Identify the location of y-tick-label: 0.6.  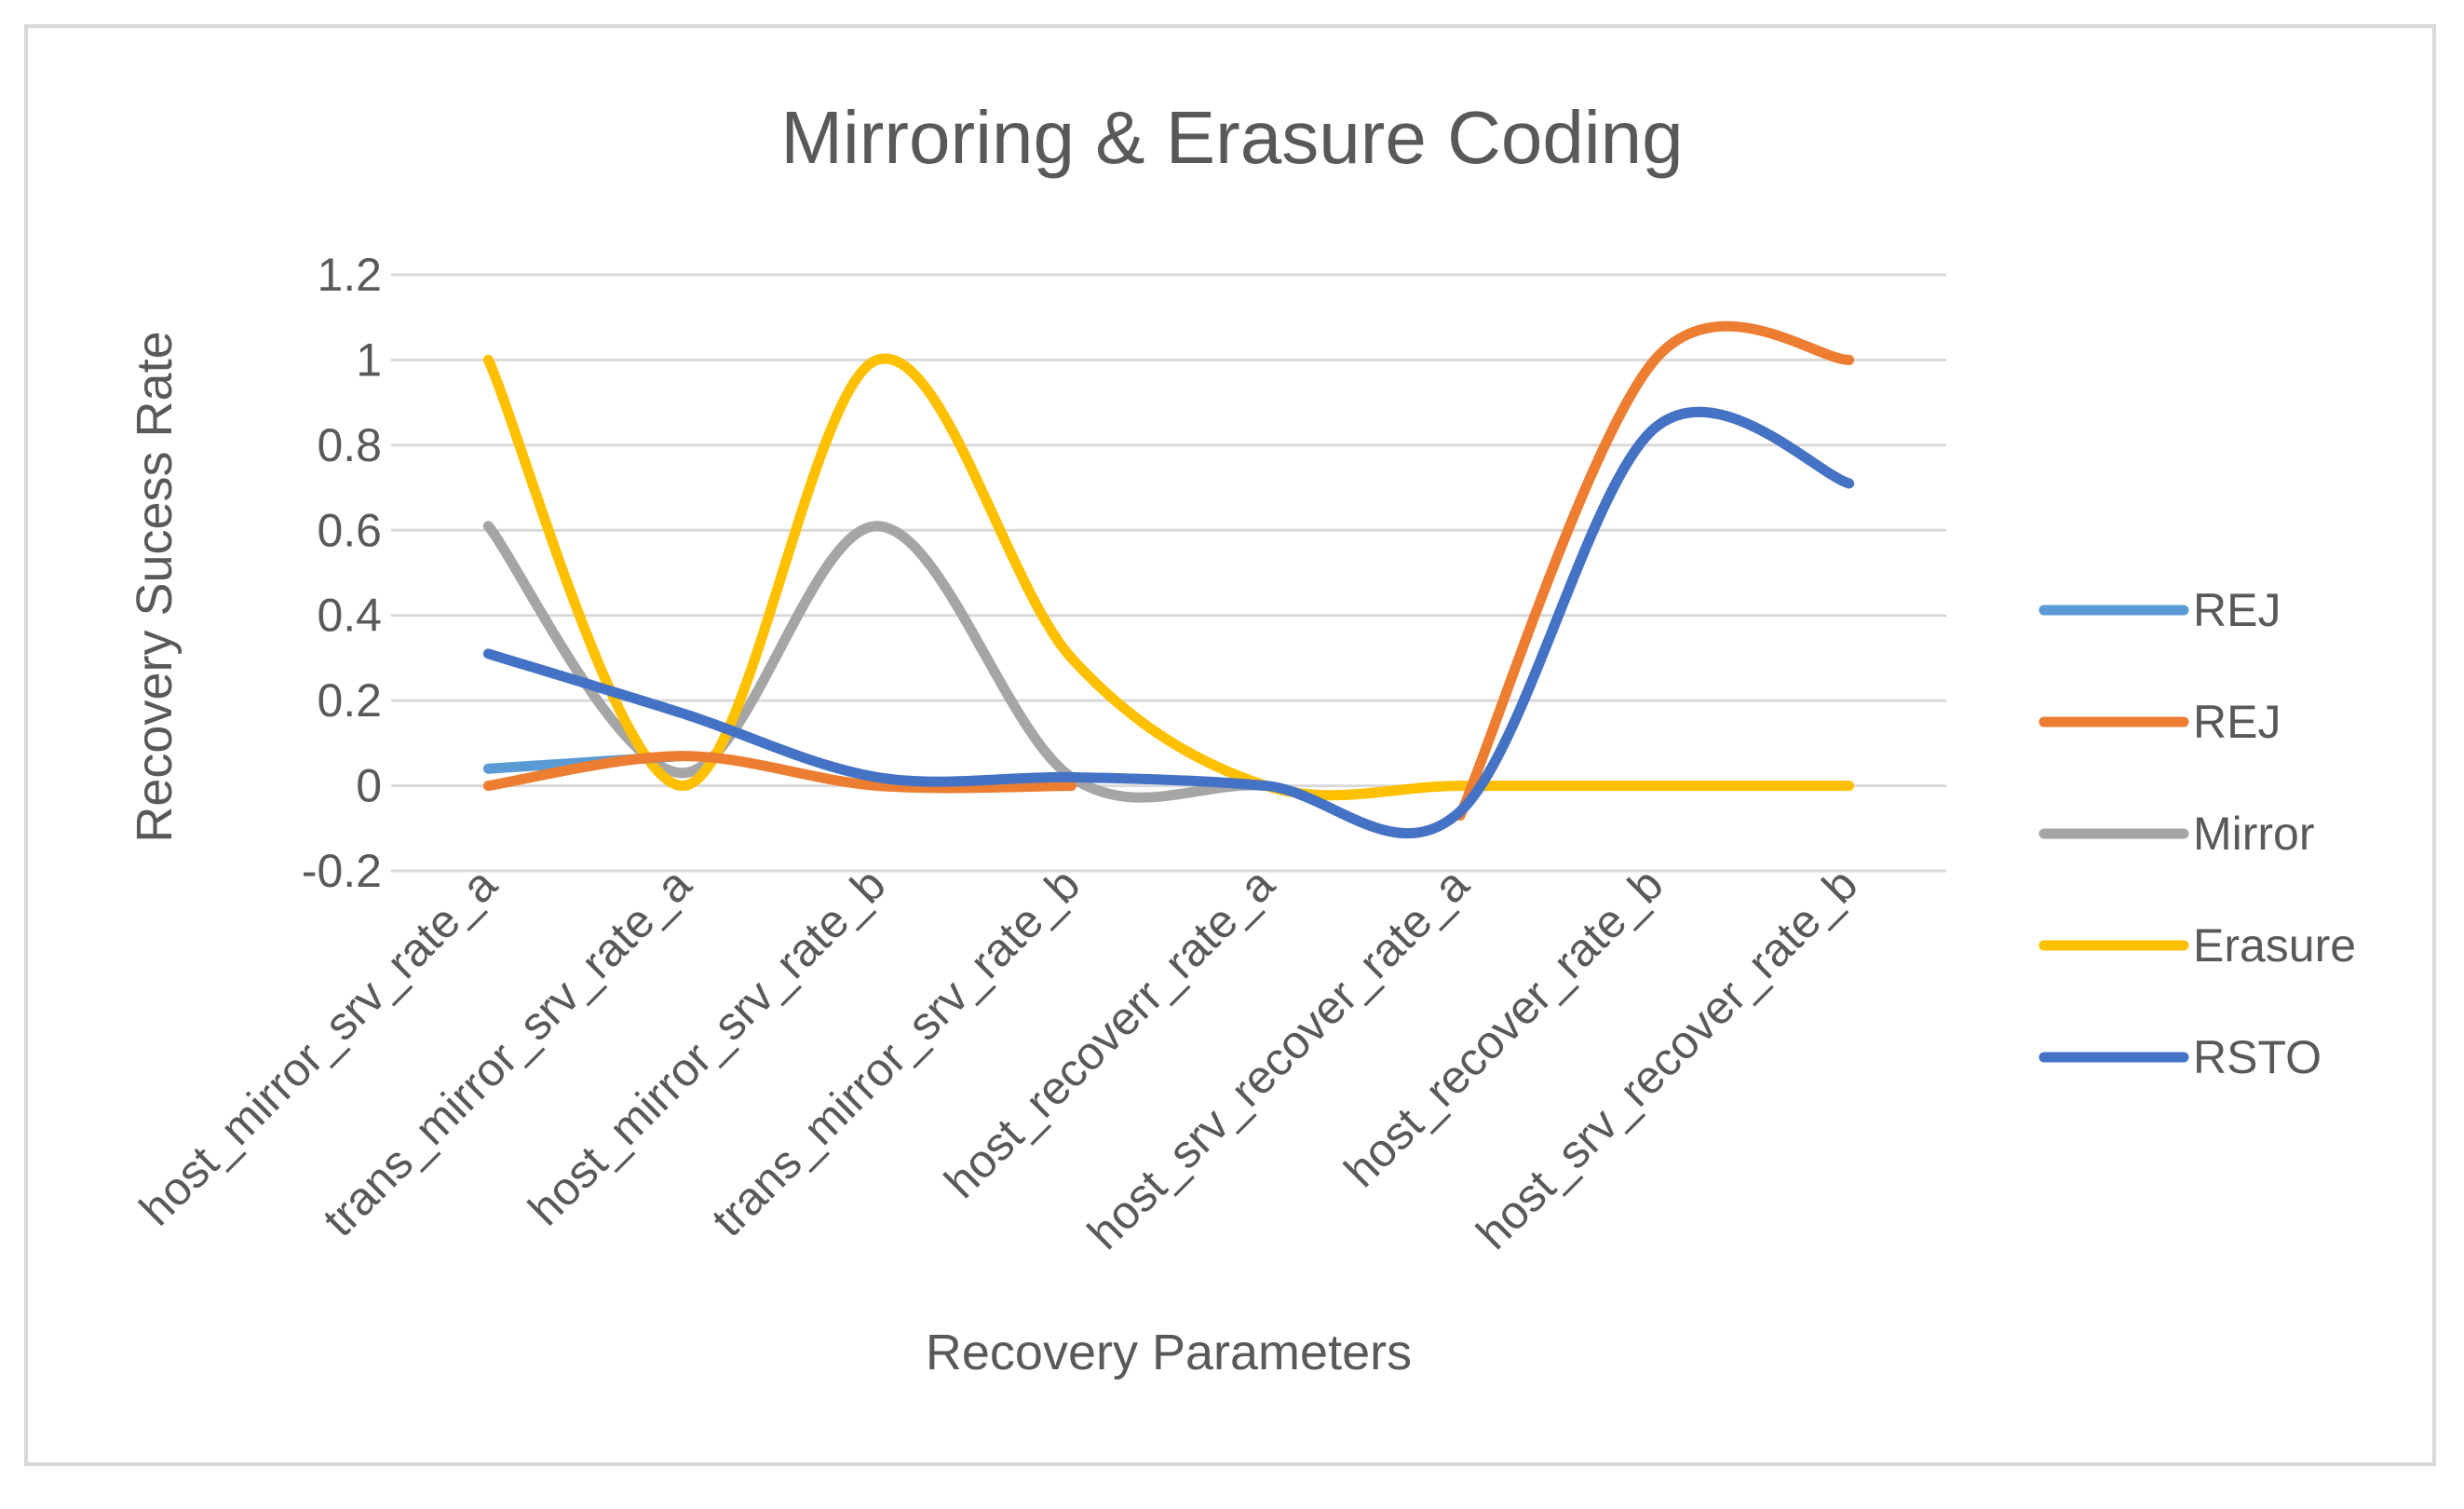
(349, 530).